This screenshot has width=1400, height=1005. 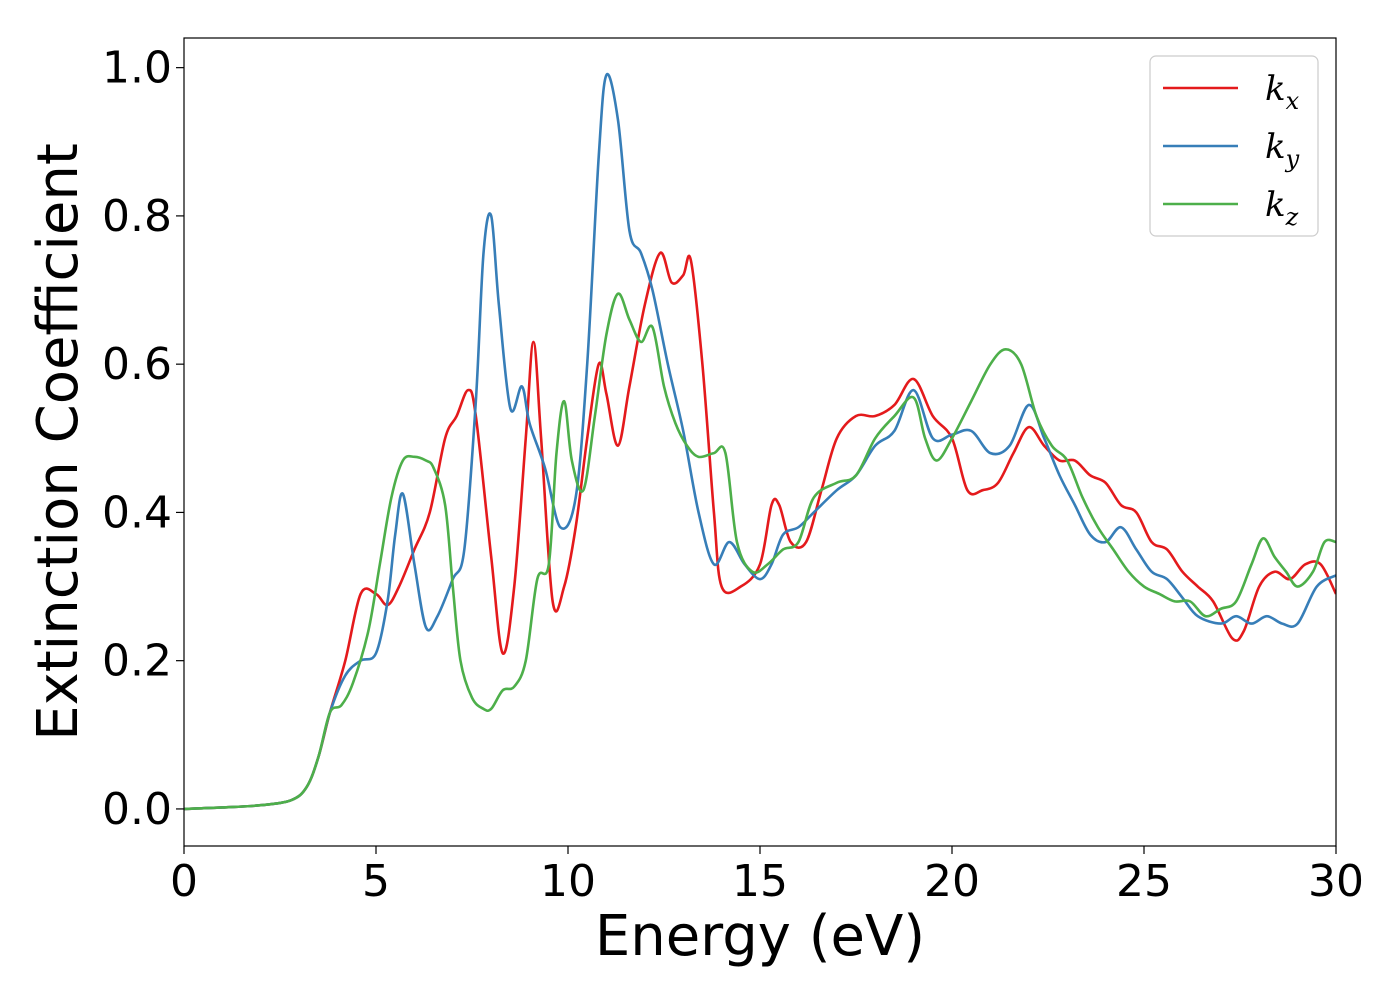 I want to click on y-tick-label: 0.2, so click(x=137, y=661).